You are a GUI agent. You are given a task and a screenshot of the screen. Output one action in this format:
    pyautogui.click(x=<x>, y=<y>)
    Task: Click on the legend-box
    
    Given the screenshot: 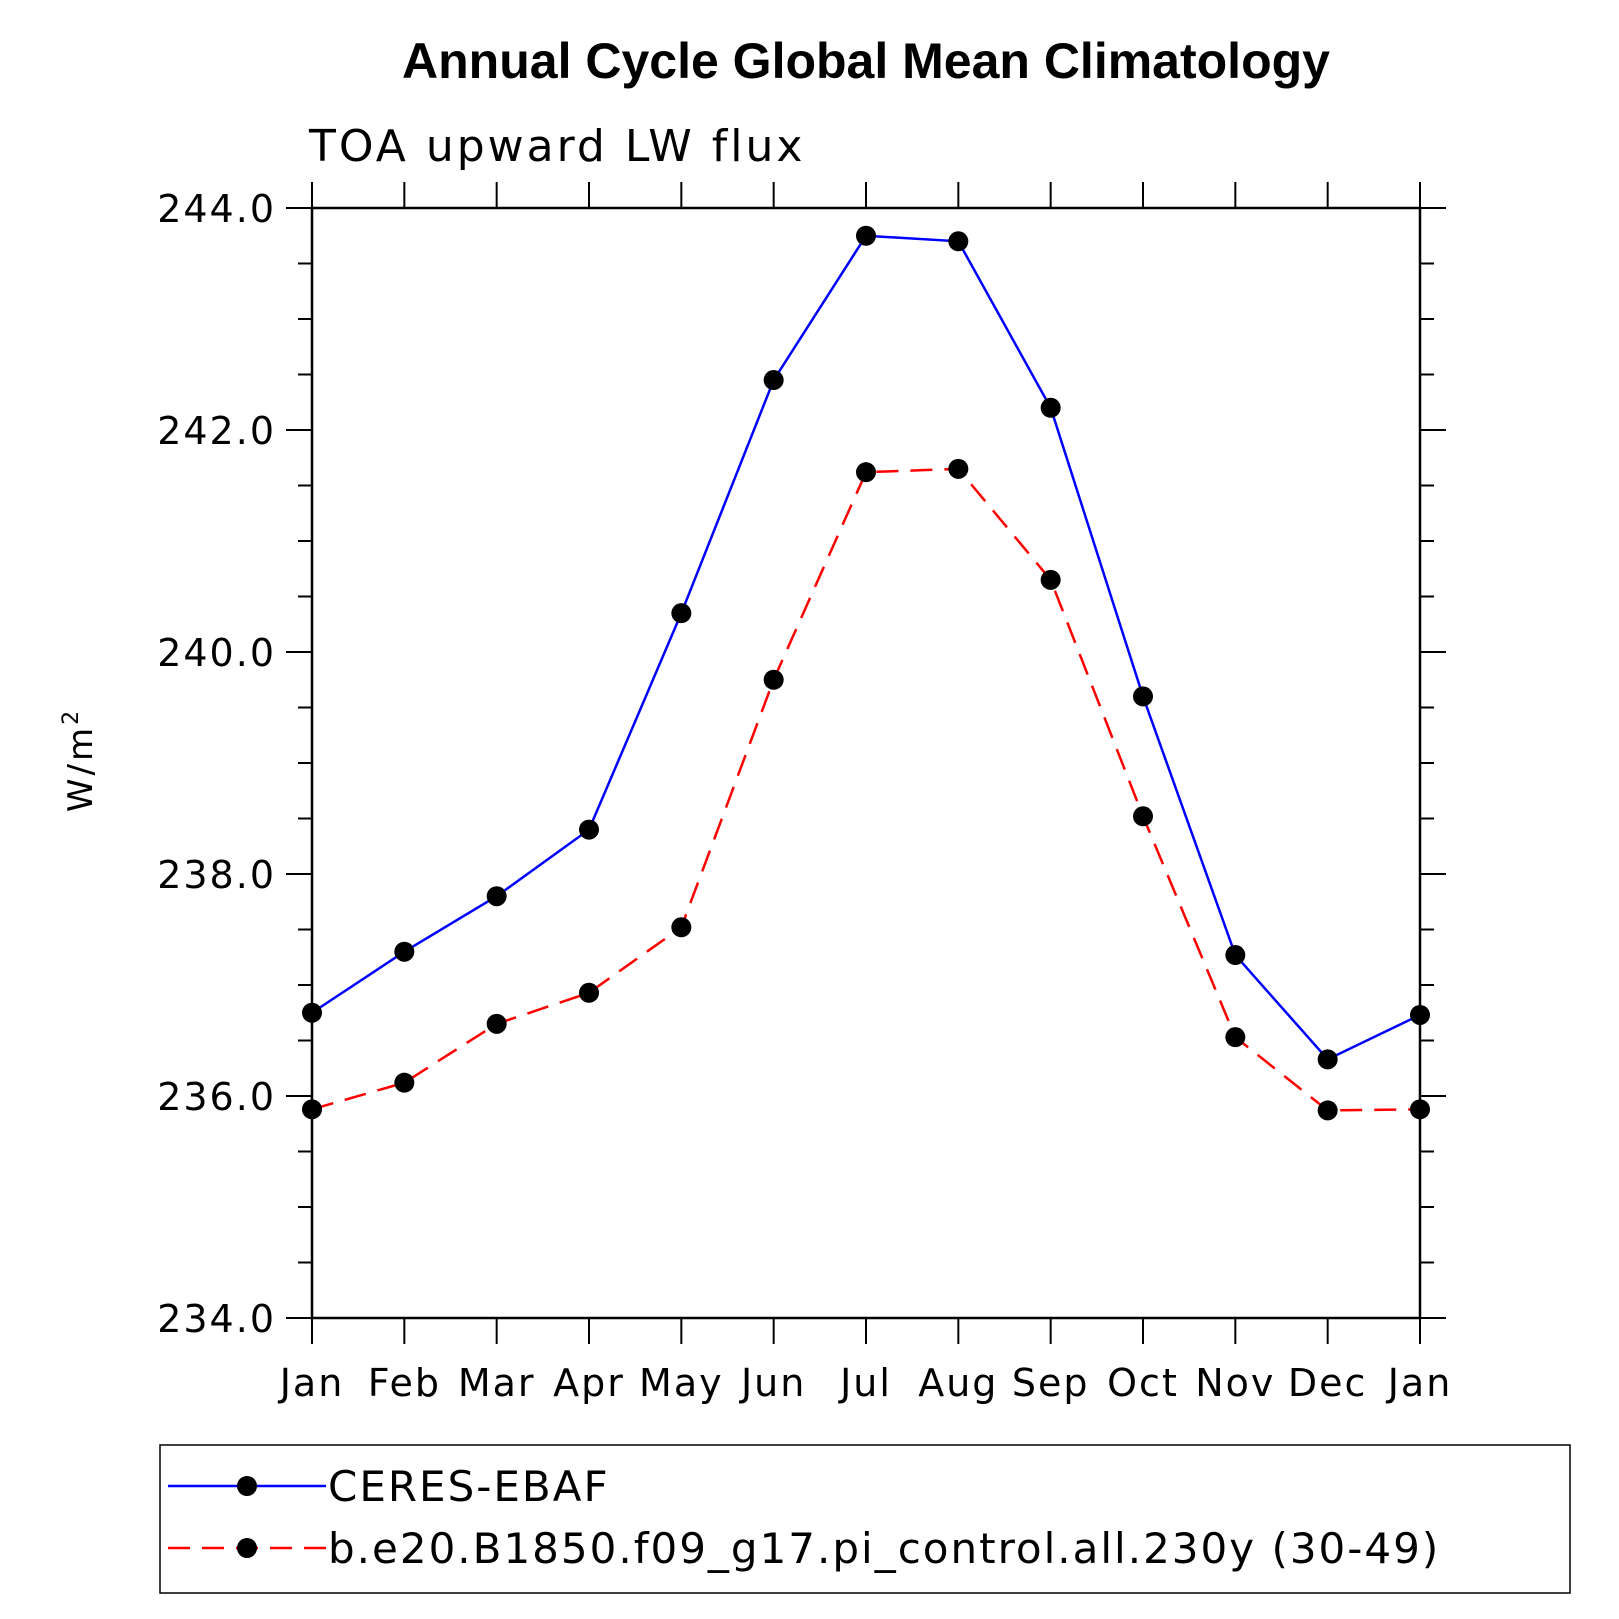 What is the action you would take?
    pyautogui.click(x=865, y=1519)
    